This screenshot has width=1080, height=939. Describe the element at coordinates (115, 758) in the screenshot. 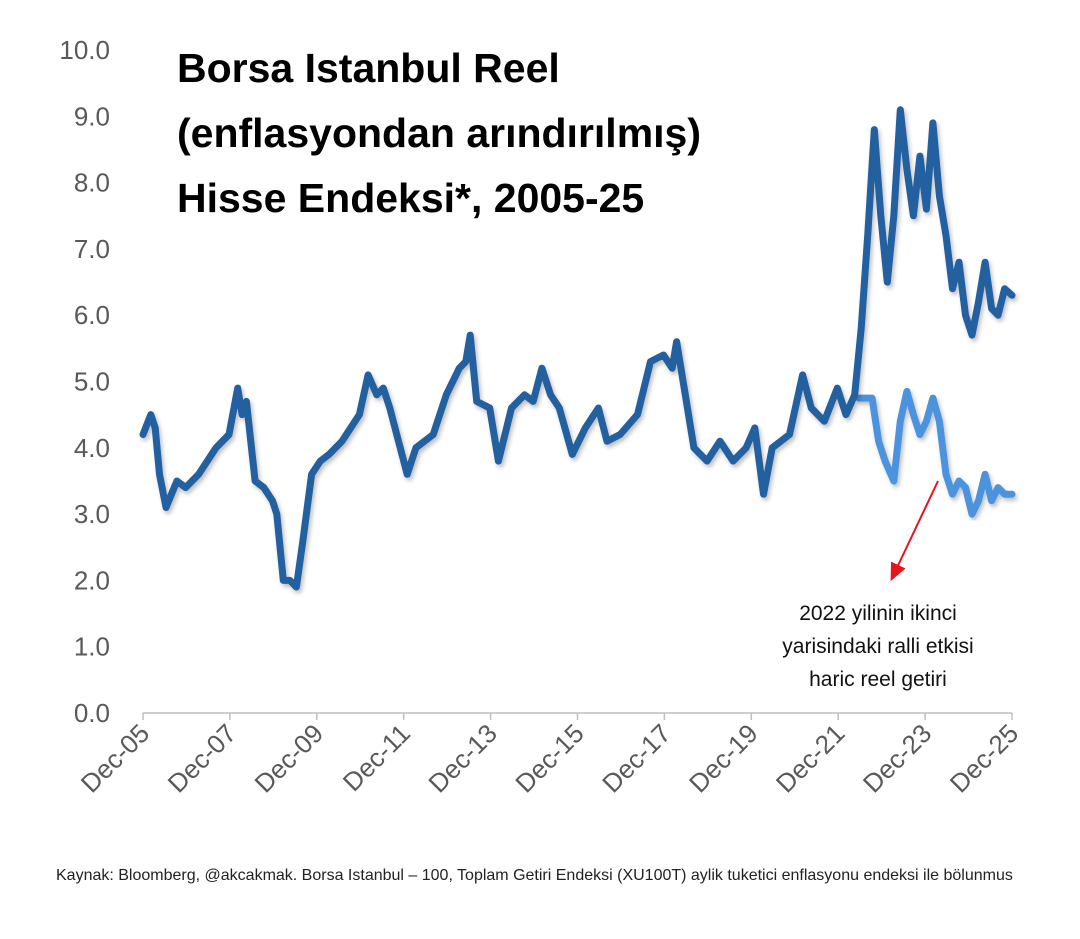

I see `x-tick-label: Dec-05` at that location.